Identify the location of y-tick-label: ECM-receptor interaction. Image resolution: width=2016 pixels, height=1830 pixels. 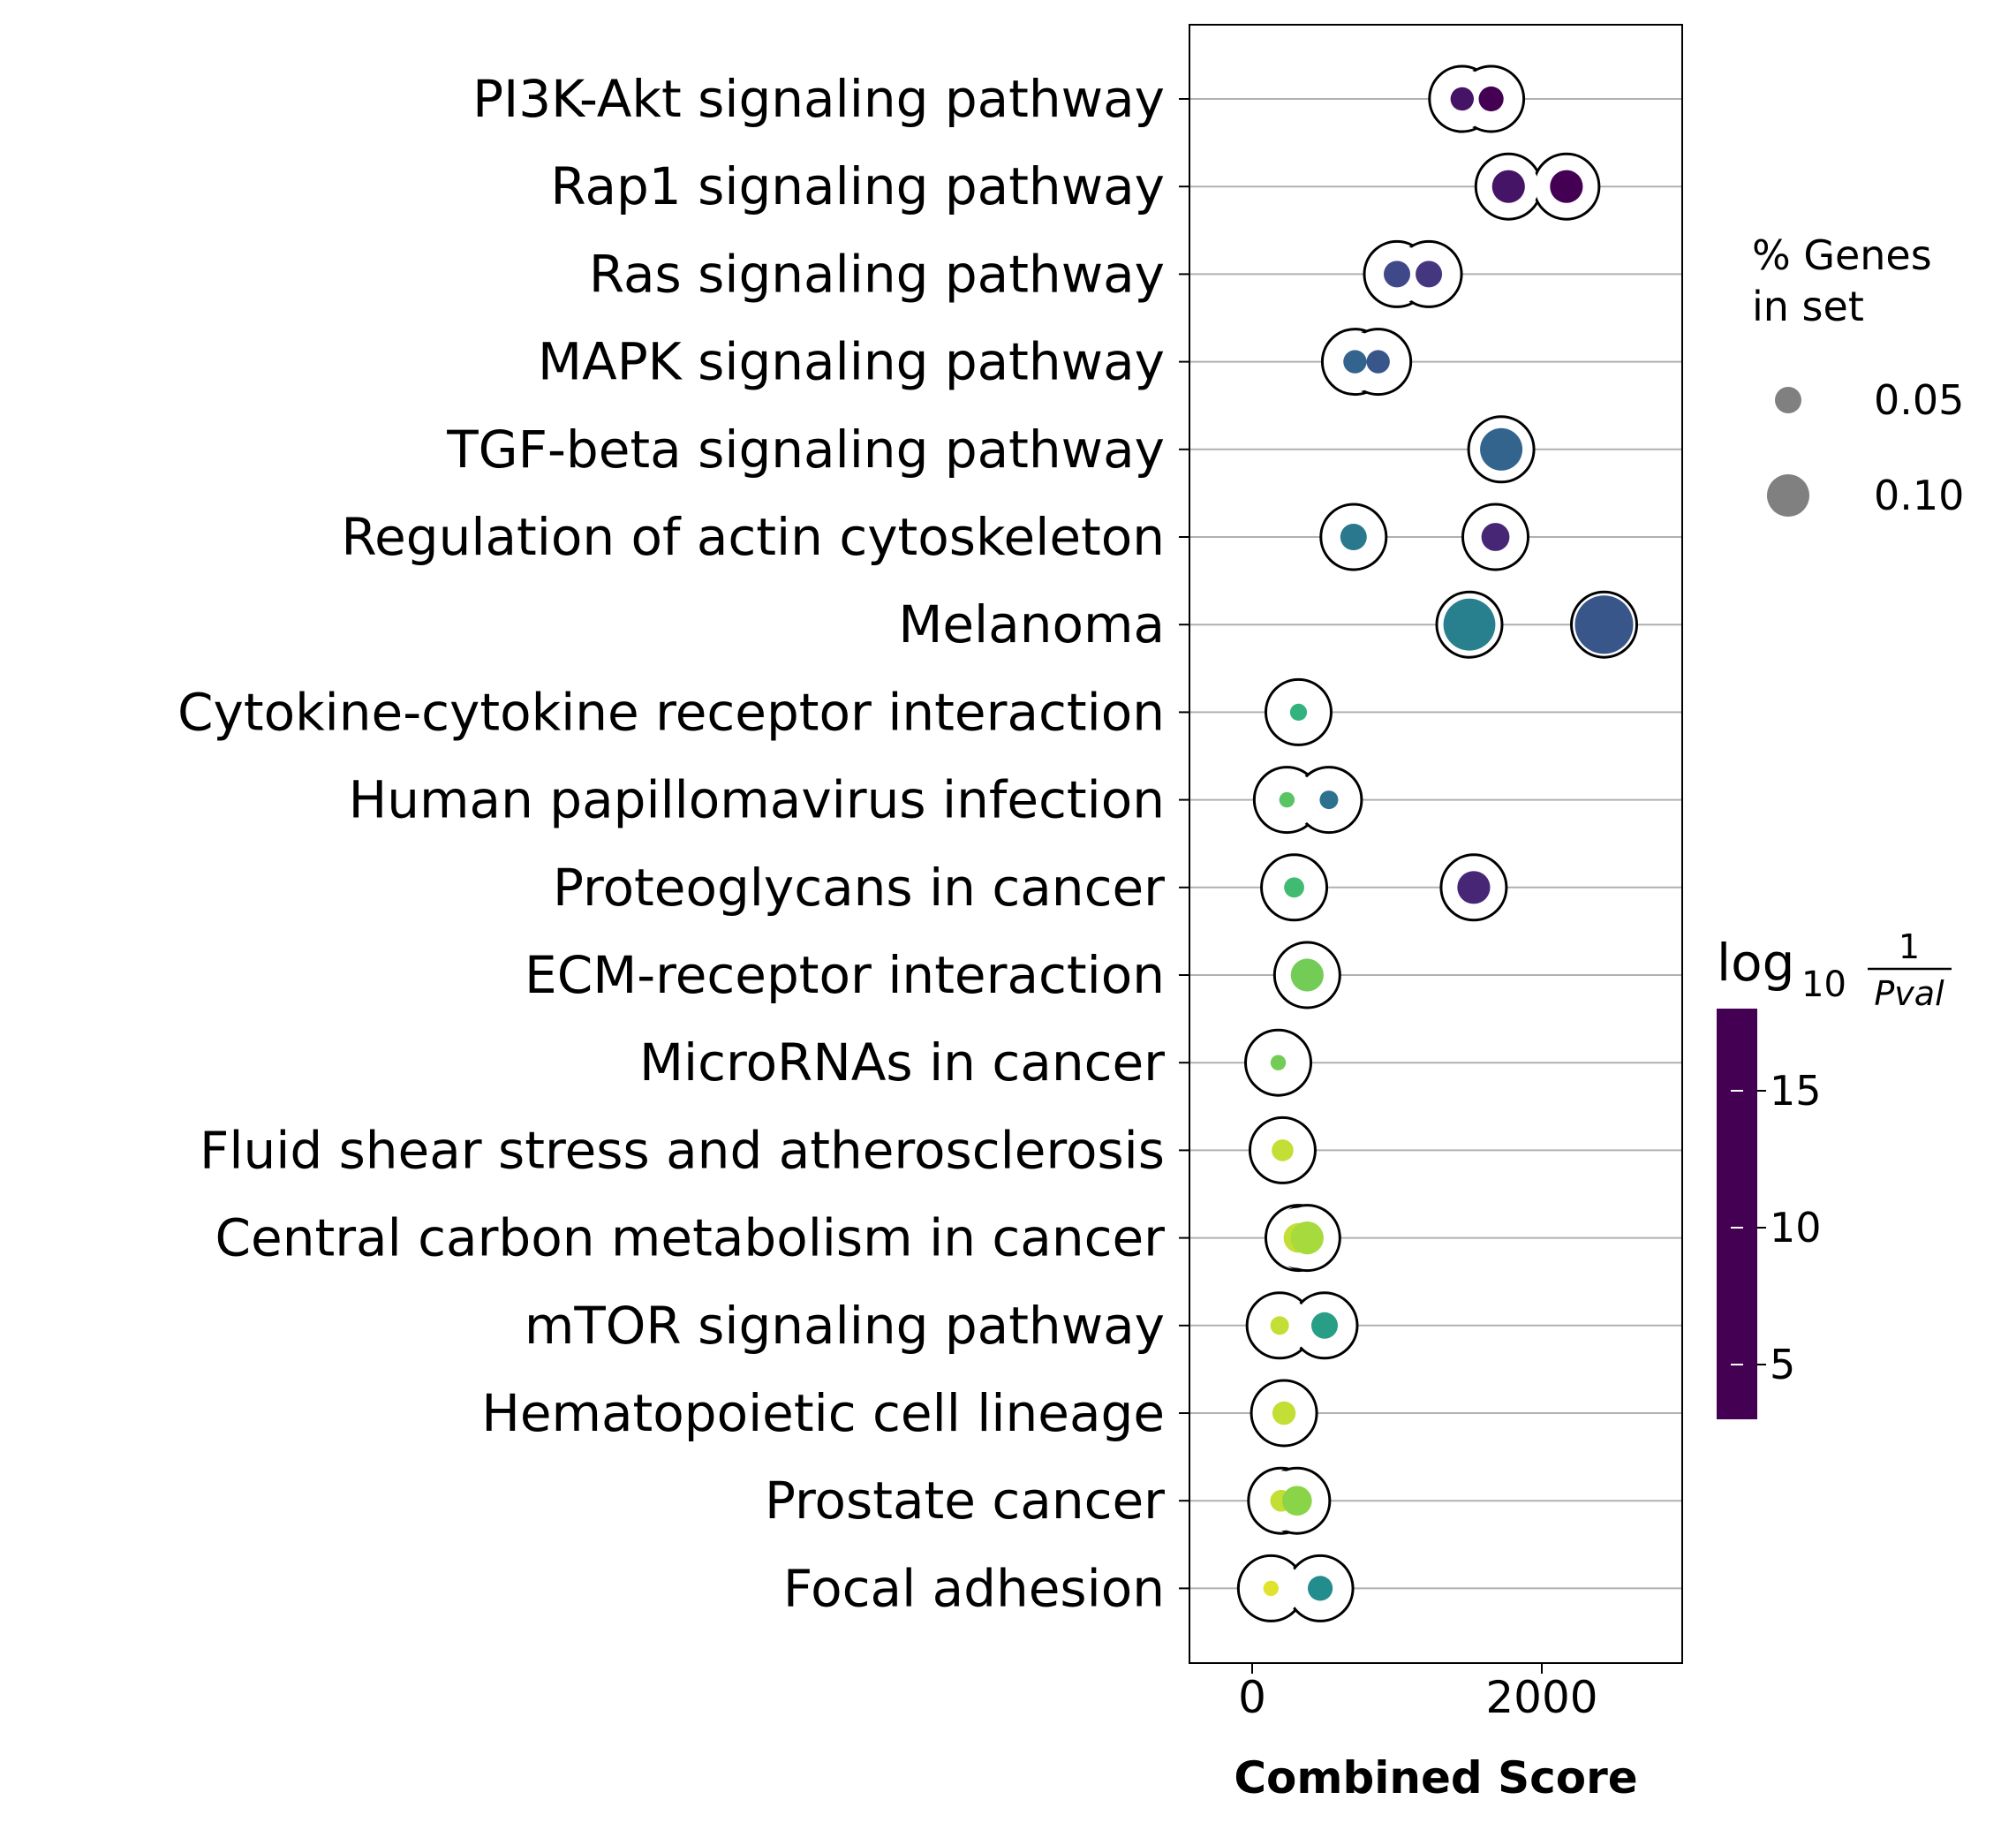
(845, 975).